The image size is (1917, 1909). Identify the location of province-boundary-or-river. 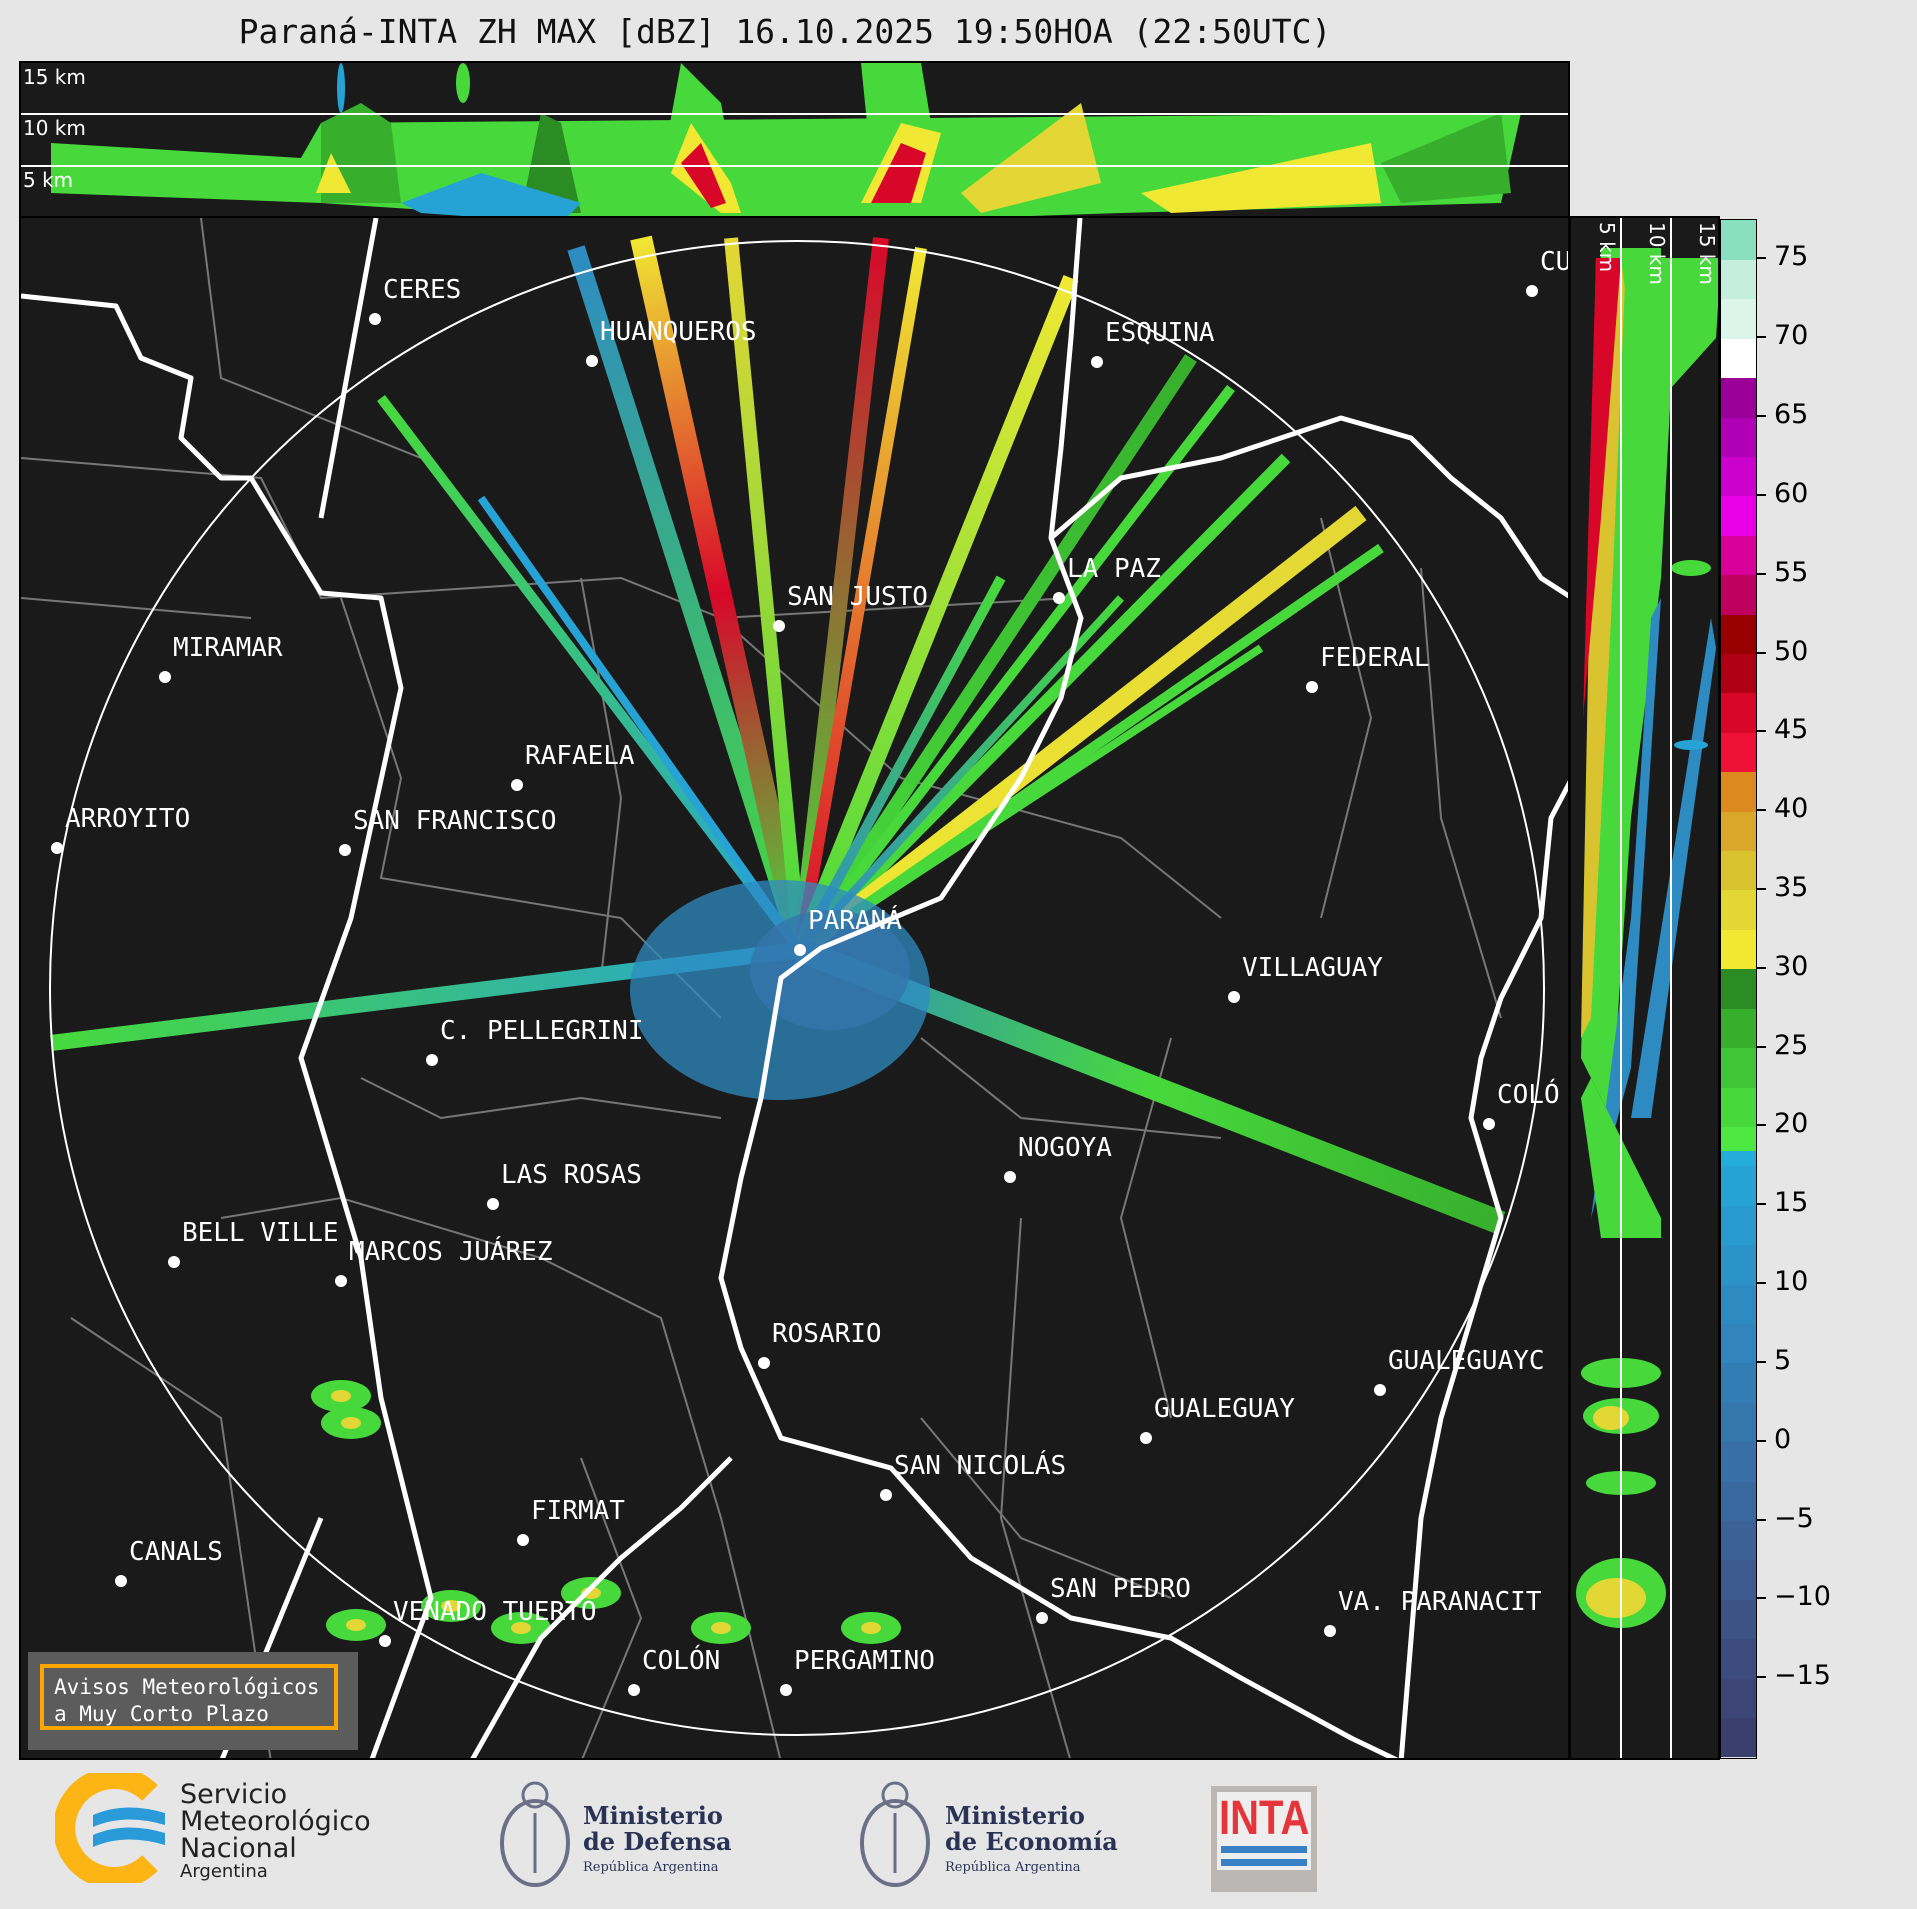
(1308, 507).